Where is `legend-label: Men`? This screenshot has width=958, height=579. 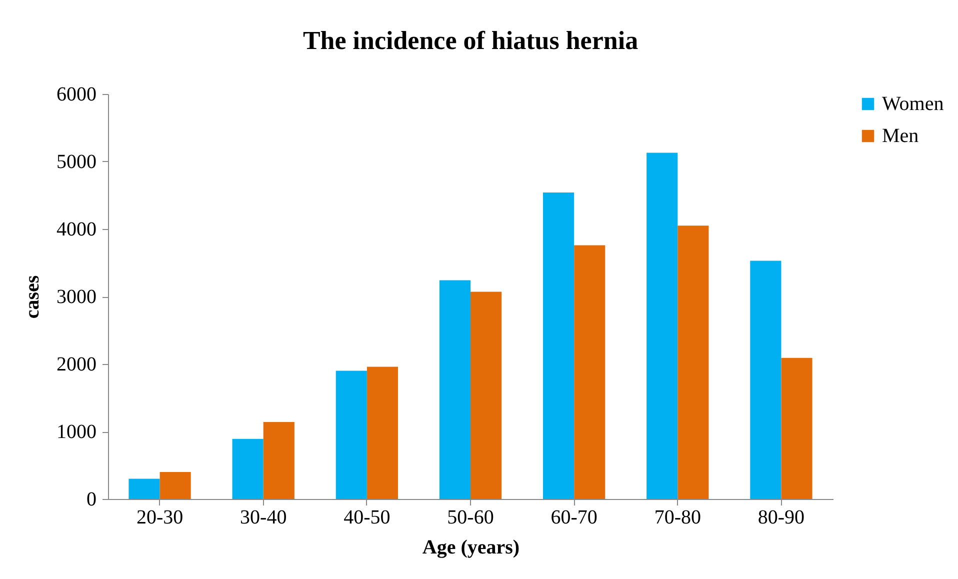 legend-label: Men is located at coordinates (900, 136).